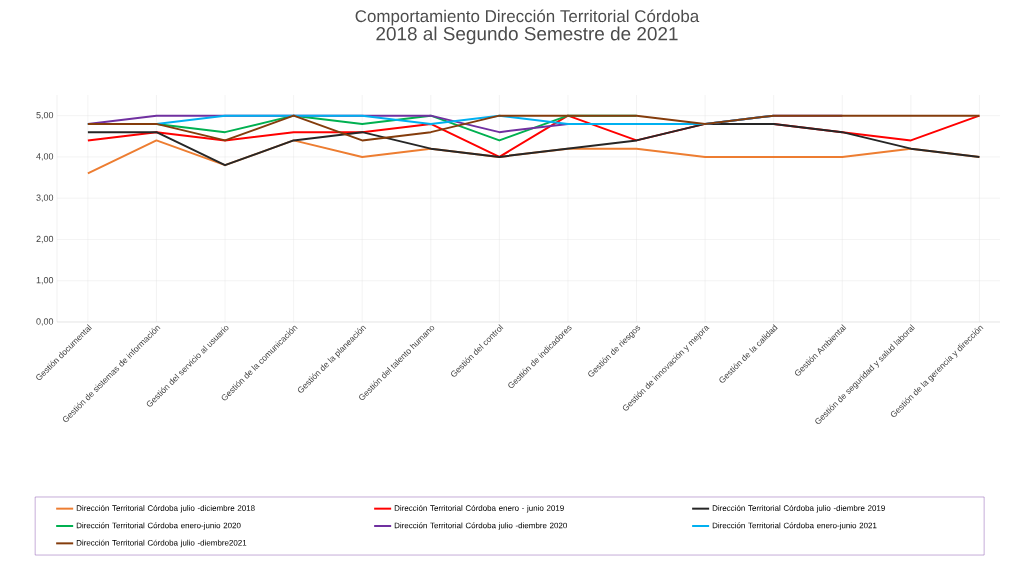 This screenshot has height=588, width=1010. I want to click on chart-title: Comportamiento Dirección Territorial Córdoba, so click(527, 17).